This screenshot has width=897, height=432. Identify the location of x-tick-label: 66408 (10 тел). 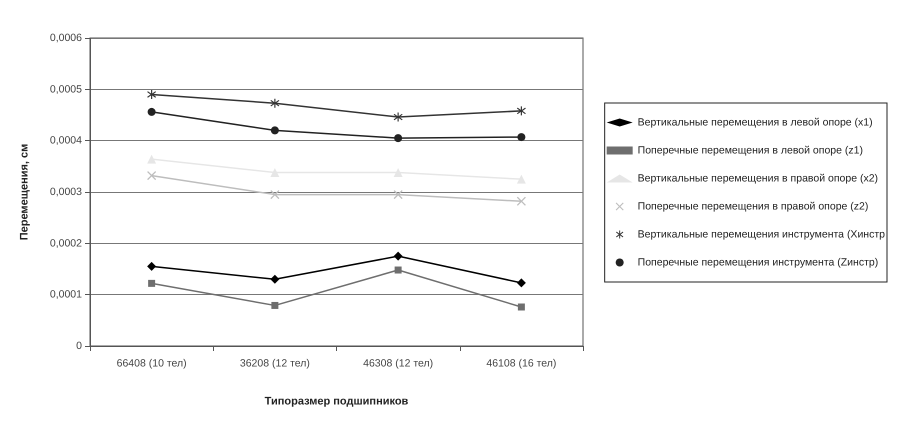
(151, 364).